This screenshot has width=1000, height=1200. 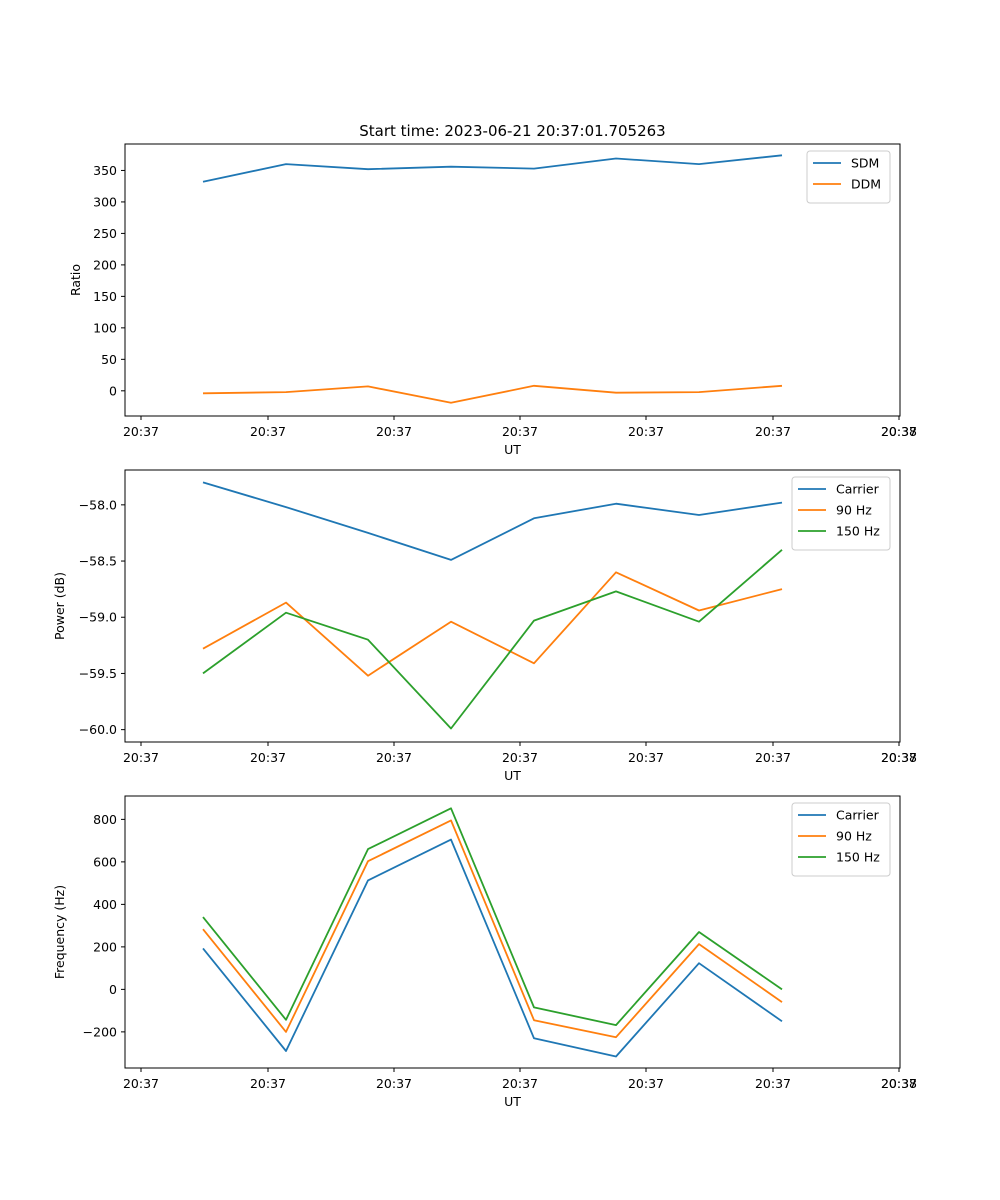 I want to click on y-axis-label: Power (dB), so click(x=59, y=606).